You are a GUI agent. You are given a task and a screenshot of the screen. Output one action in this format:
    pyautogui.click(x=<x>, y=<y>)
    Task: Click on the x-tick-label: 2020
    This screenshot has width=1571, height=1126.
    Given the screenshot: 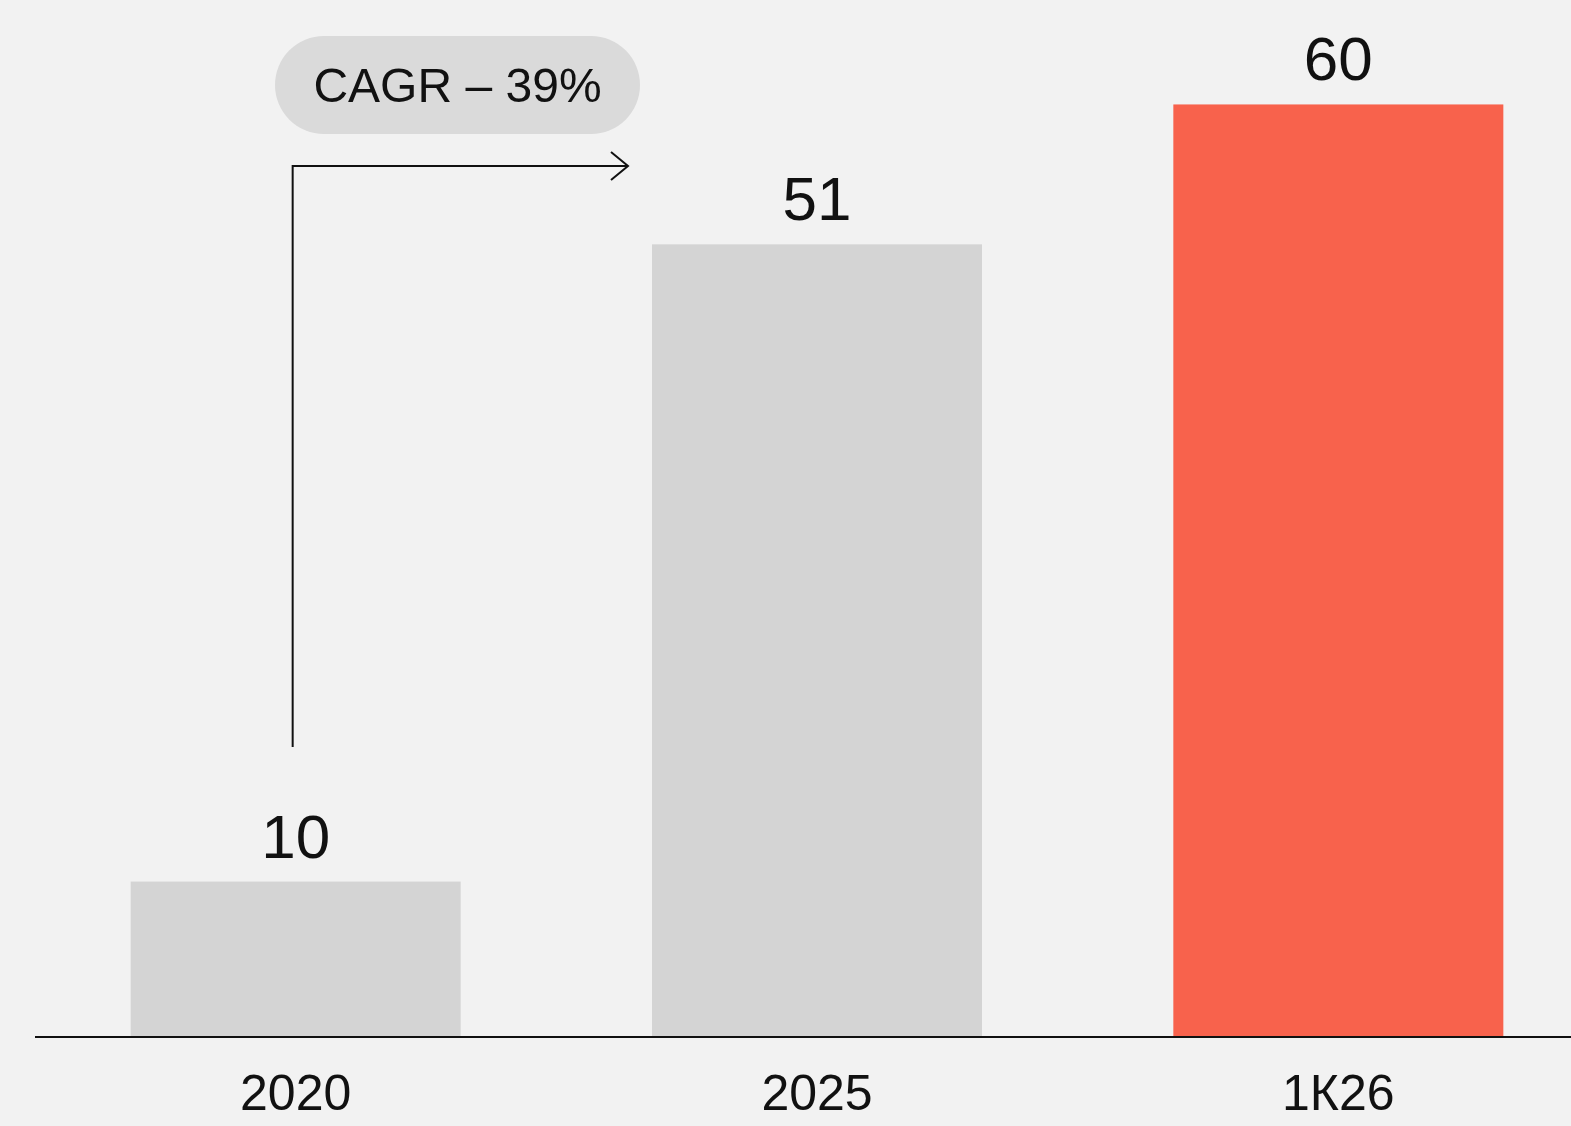 What is the action you would take?
    pyautogui.click(x=296, y=1093)
    